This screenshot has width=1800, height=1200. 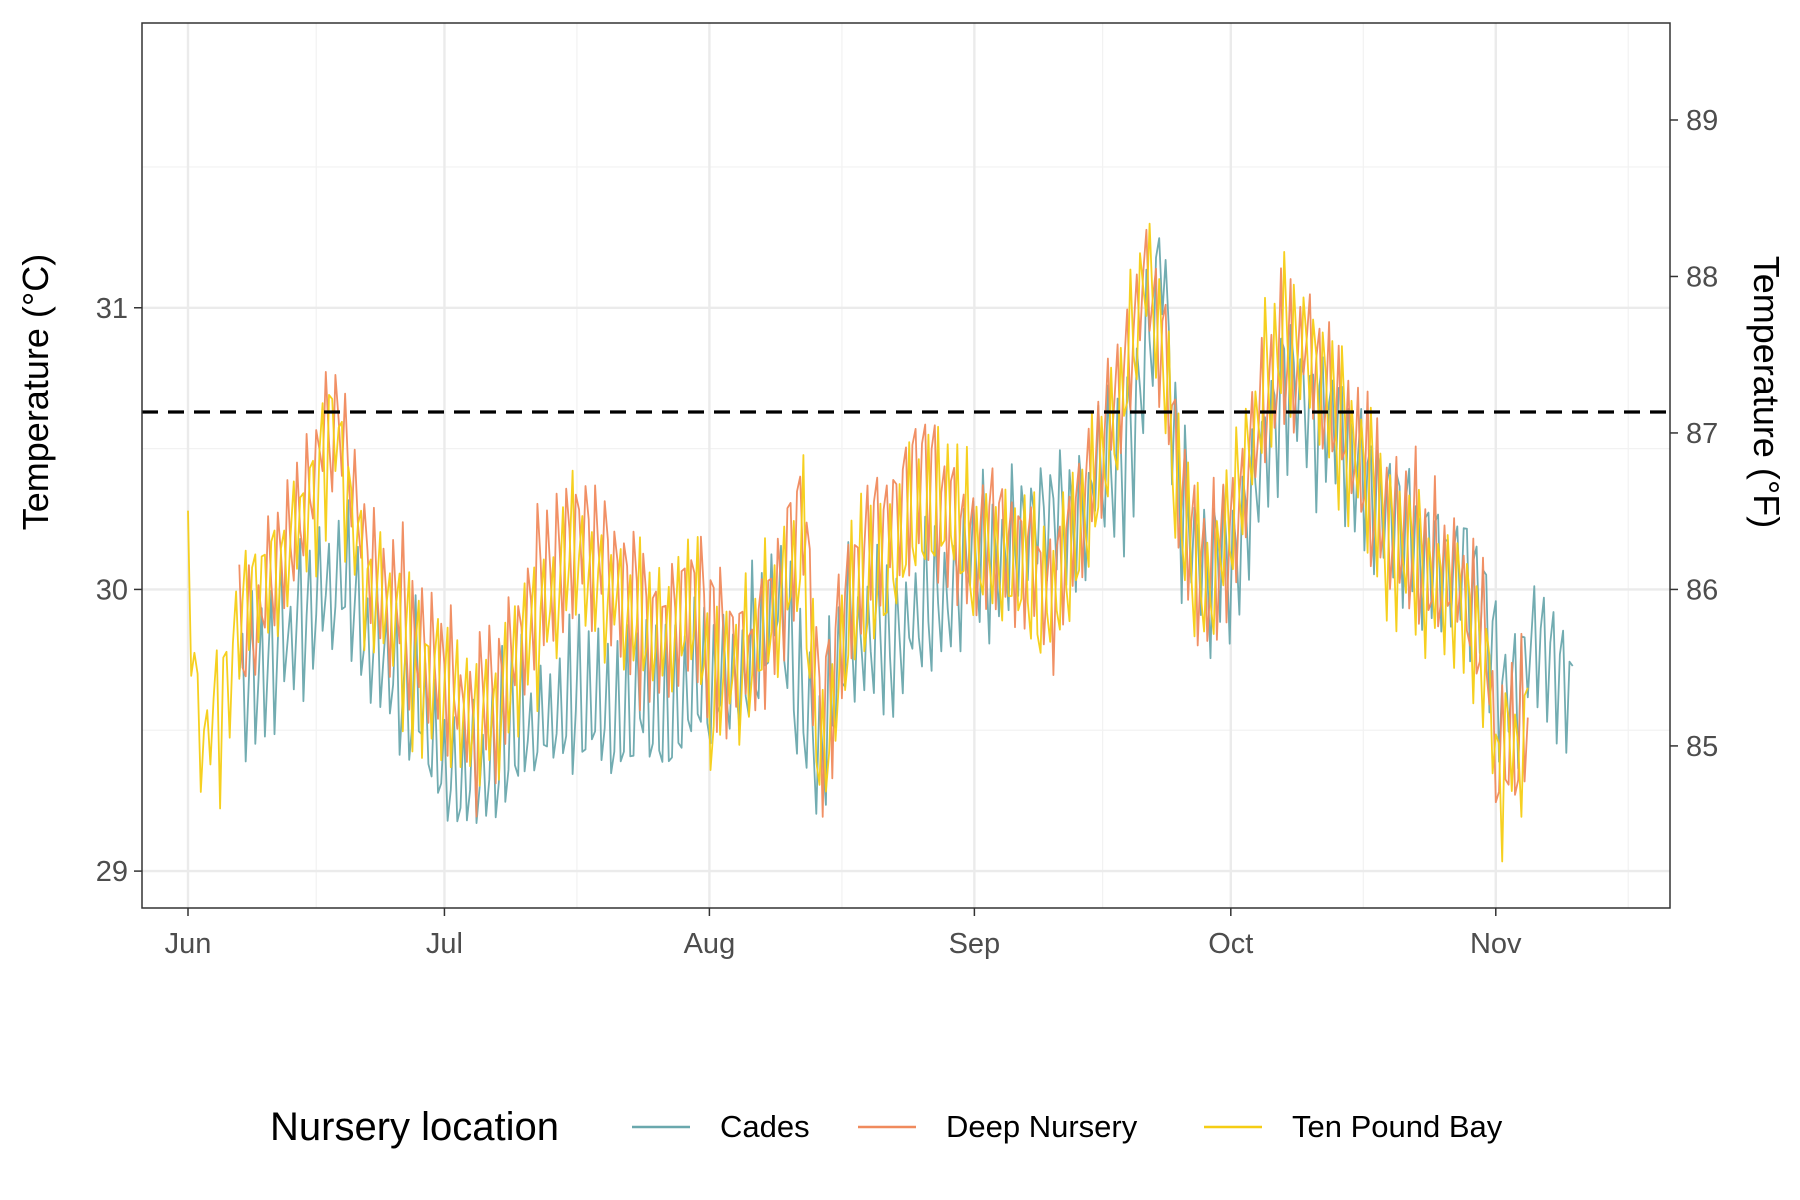 I want to click on legend-label-ten-pound-bay: Ten Pound Bay, so click(x=1397, y=1126).